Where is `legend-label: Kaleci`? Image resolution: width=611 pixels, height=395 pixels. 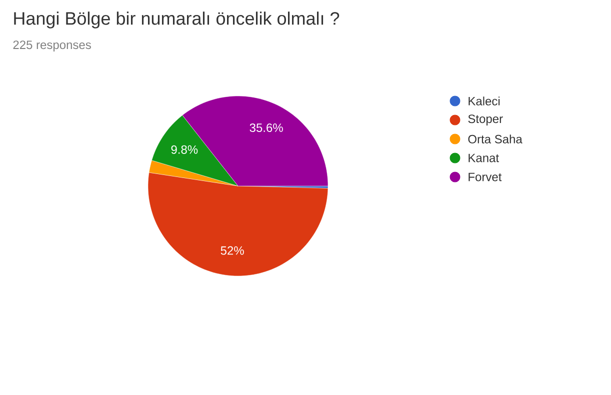
legend-label: Kaleci is located at coordinates (484, 101).